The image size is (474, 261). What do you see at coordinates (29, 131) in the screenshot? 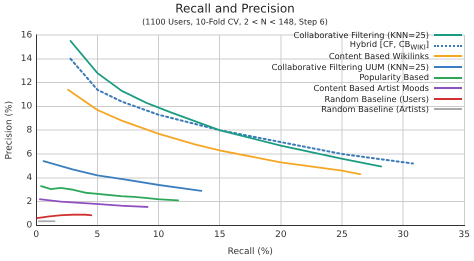
I see `y-tick-label: 8` at bounding box center [29, 131].